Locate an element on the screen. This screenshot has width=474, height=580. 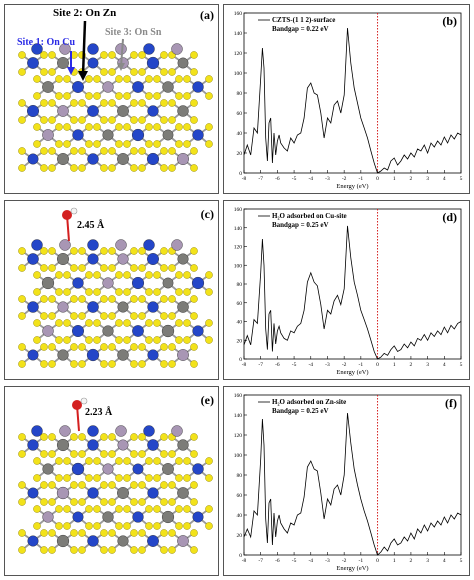
structure-svg-e is located at coordinates (115, 489).